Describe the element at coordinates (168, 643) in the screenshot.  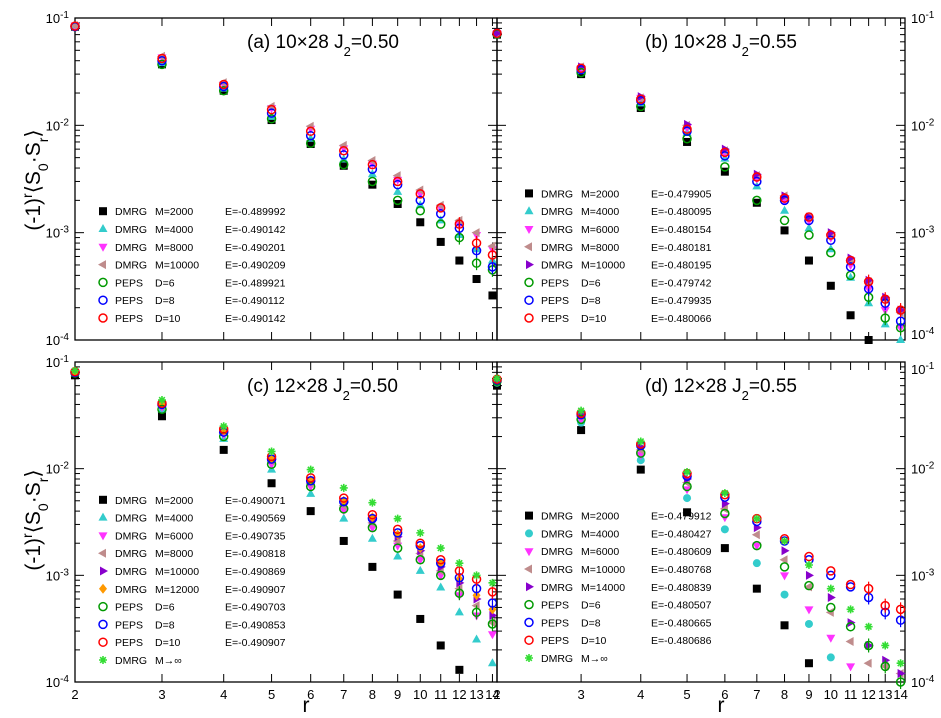
I see `legend-param: D=10` at that location.